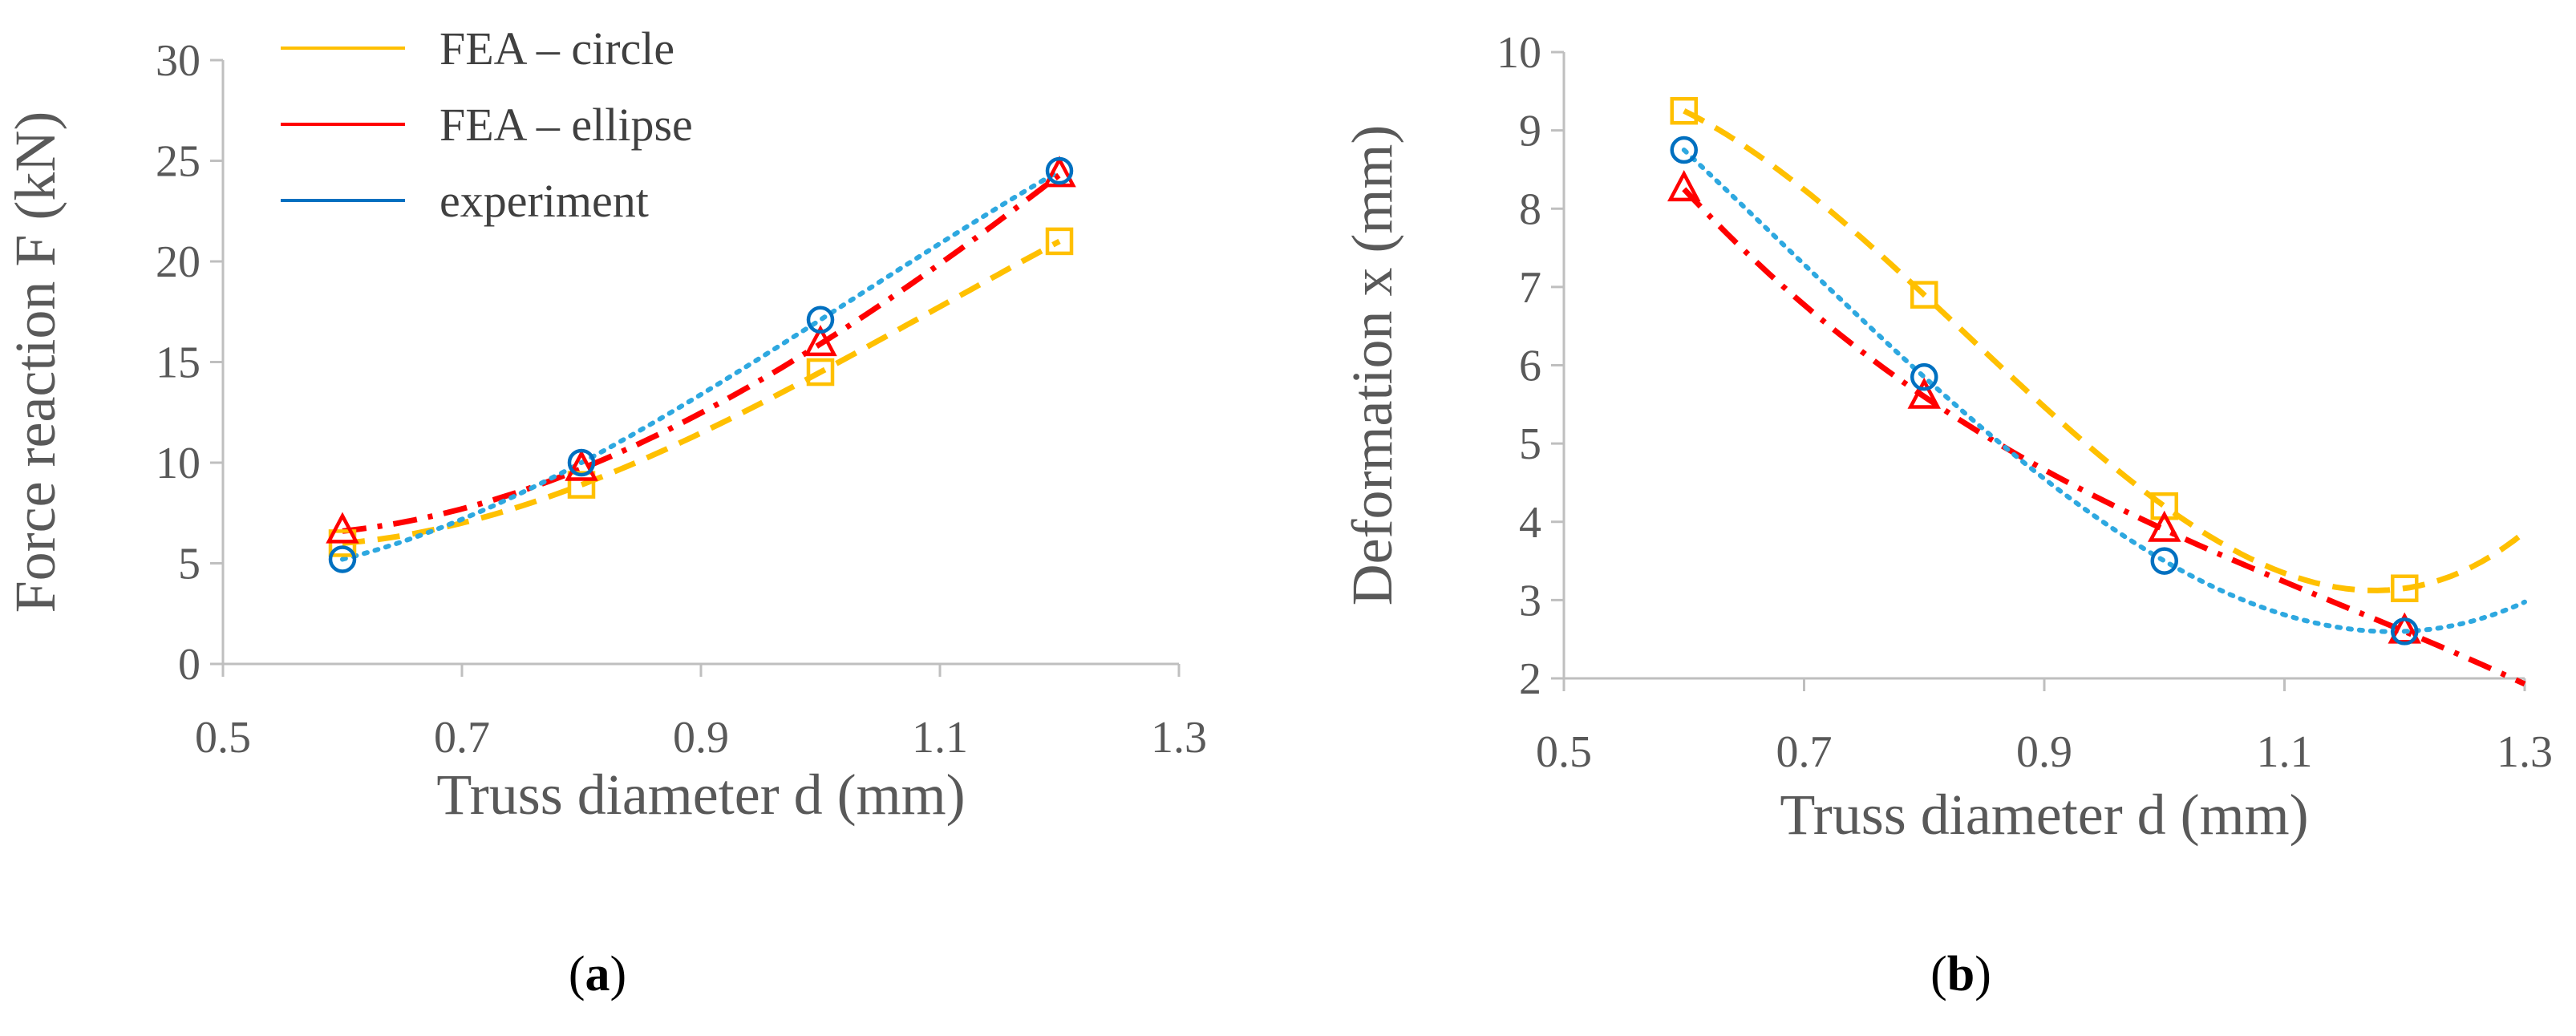 The height and width of the screenshot is (1036, 2576). What do you see at coordinates (1530, 209) in the screenshot?
I see `y-tick-label: 8` at bounding box center [1530, 209].